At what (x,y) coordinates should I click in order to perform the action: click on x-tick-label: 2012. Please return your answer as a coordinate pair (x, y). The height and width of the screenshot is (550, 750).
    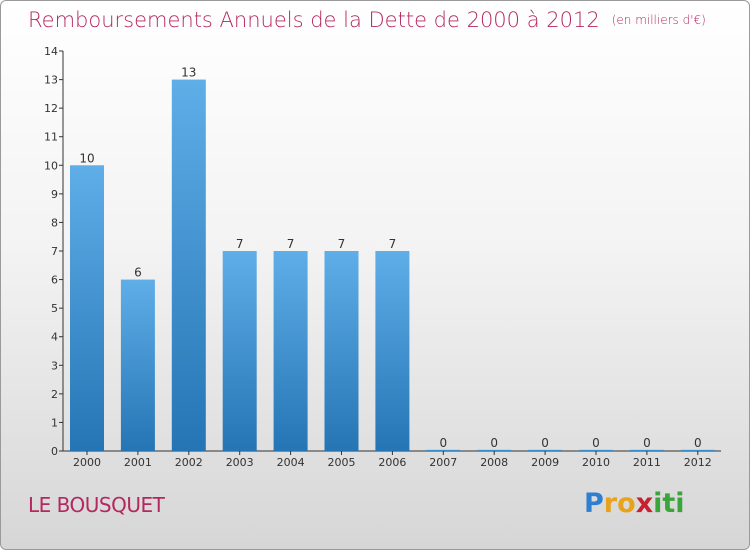
    Looking at the image, I should click on (698, 462).